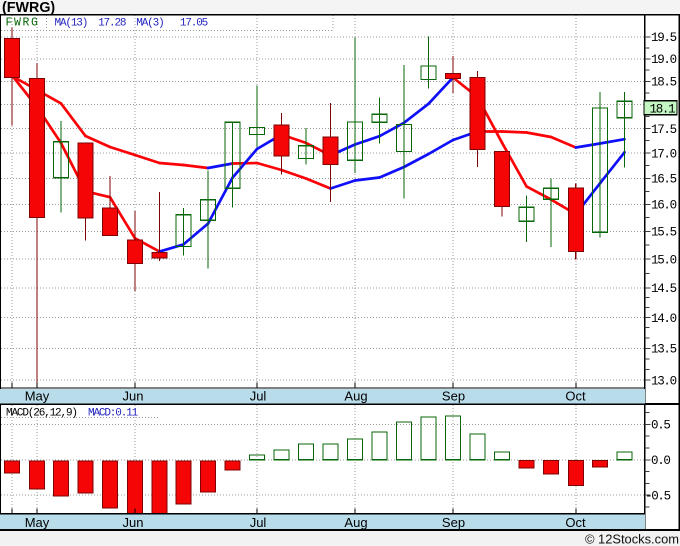 Image resolution: width=680 pixels, height=546 pixels. What do you see at coordinates (664, 382) in the screenshot?
I see `svg-text: 13.0` at bounding box center [664, 382].